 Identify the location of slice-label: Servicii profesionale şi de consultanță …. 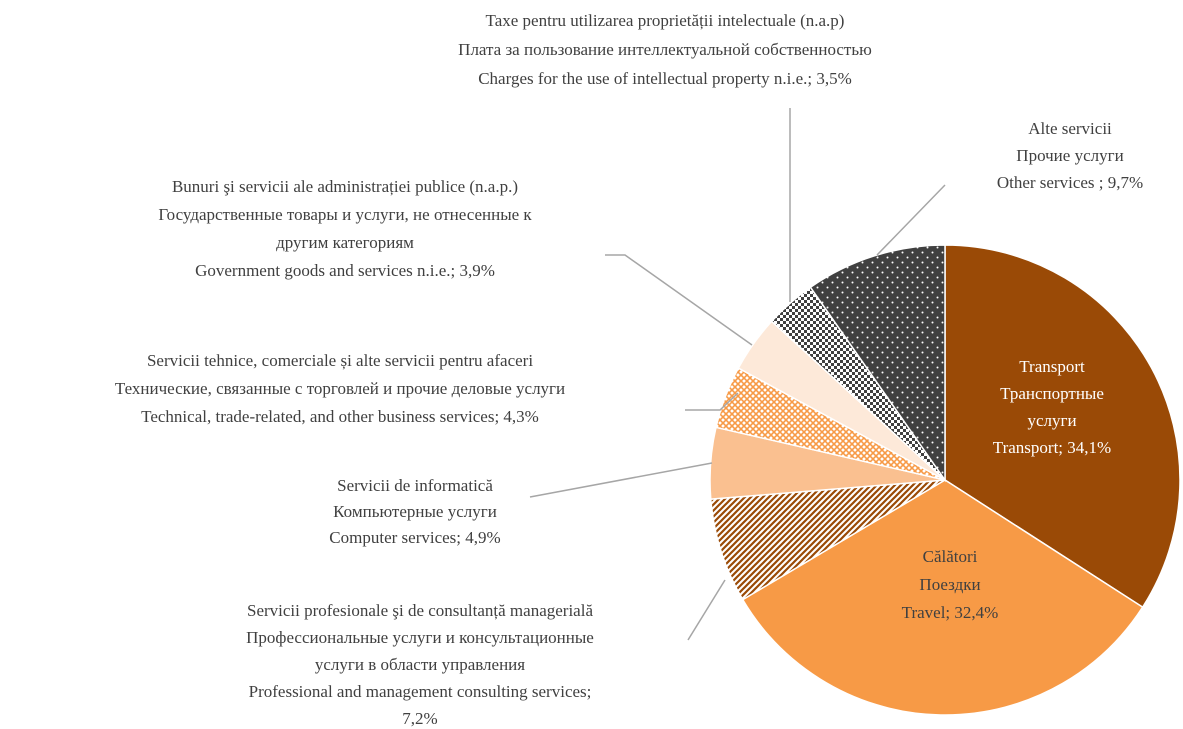
(420, 610).